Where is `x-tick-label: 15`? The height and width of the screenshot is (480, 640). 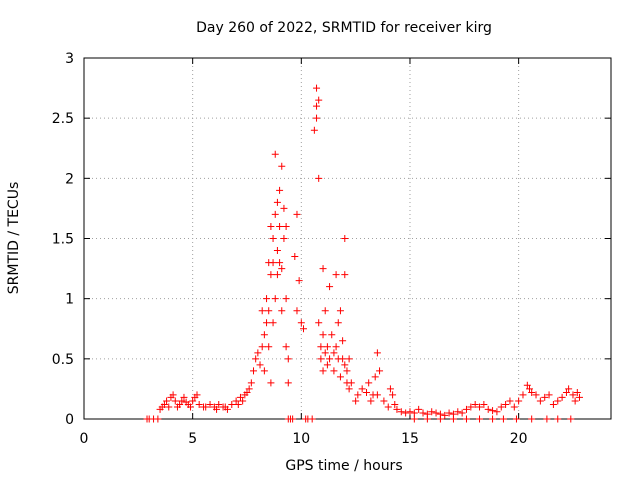
x-tick-label: 15 is located at coordinates (410, 439).